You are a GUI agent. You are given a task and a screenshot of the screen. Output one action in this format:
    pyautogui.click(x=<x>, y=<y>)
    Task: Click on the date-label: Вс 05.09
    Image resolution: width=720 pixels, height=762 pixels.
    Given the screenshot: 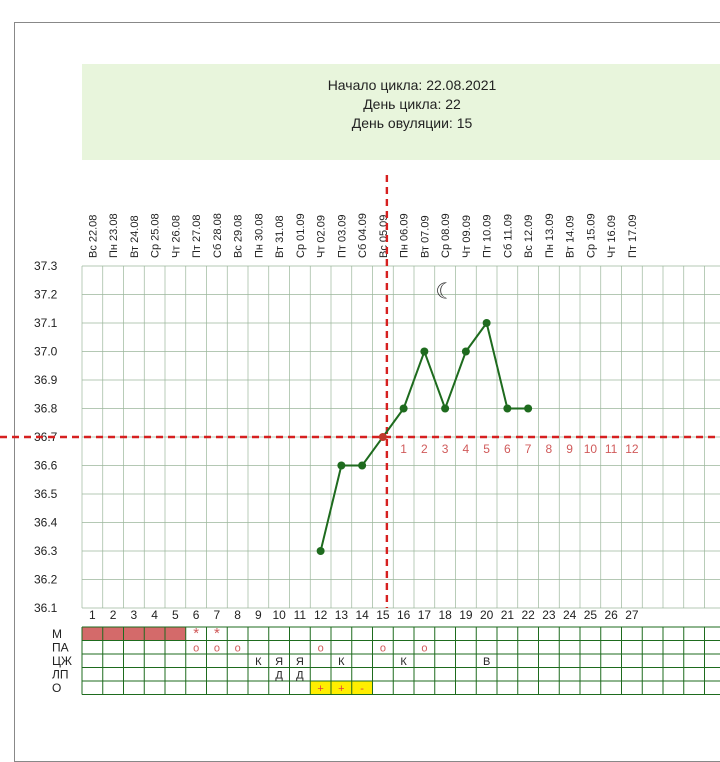 What is the action you would take?
    pyautogui.click(x=384, y=236)
    